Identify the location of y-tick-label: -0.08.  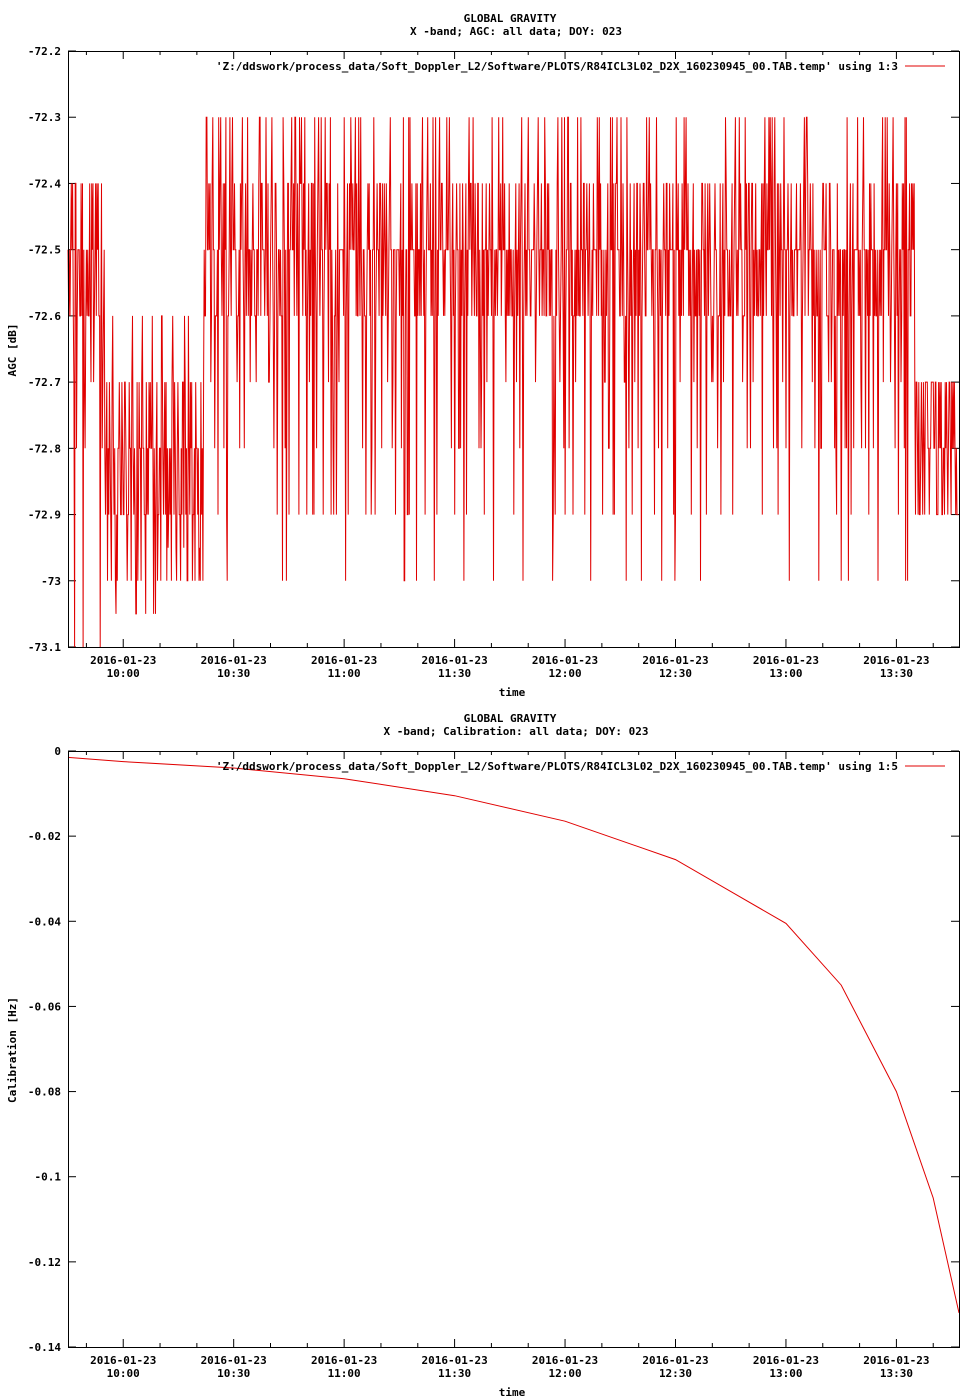
(44, 1092).